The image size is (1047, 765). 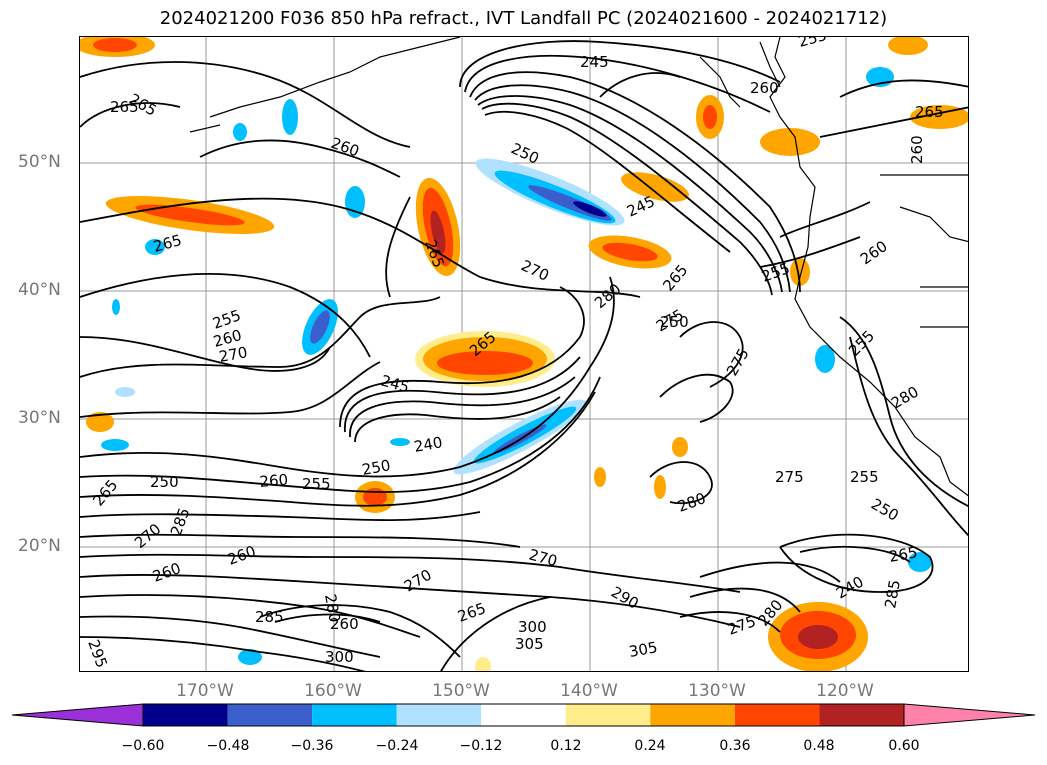 I want to click on contour-label: 290, so click(x=625, y=598).